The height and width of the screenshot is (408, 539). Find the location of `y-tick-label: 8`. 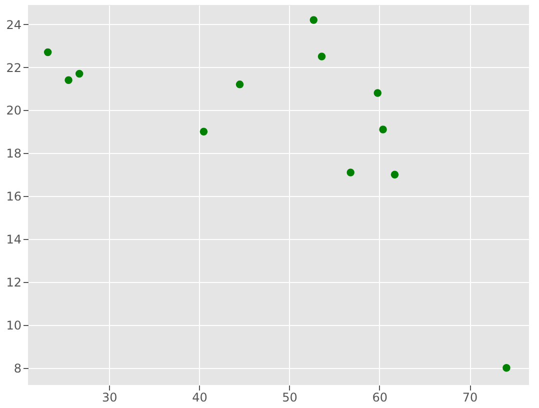

y-tick-label: 8 is located at coordinates (18, 368).